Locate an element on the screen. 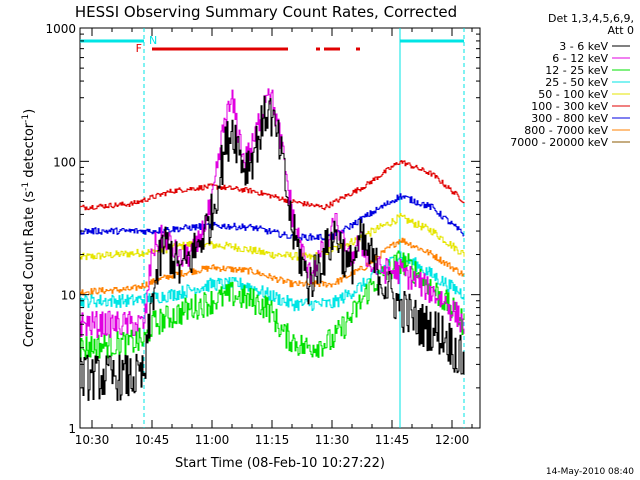 This screenshot has height=480, width=640. legend-header-line1: Det 1,3,4,5,6,9, is located at coordinates (591, 18).